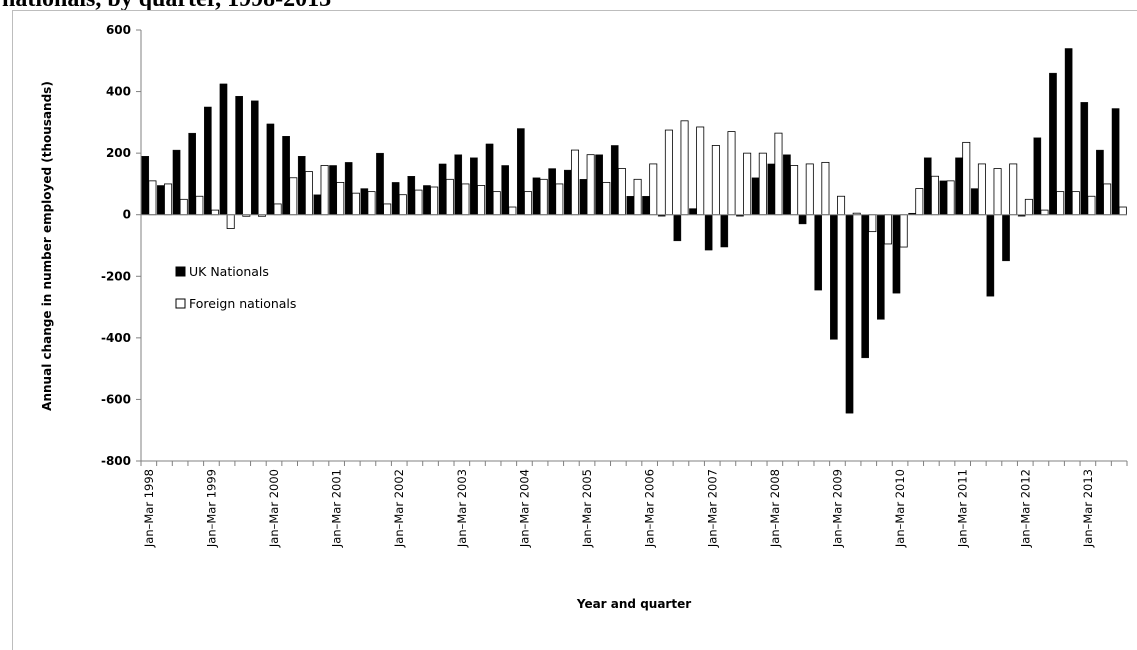 The height and width of the screenshot is (650, 1137). Describe the element at coordinates (274, 508) in the screenshot. I see `x-tick-label: Jan–Mar 2000` at that location.